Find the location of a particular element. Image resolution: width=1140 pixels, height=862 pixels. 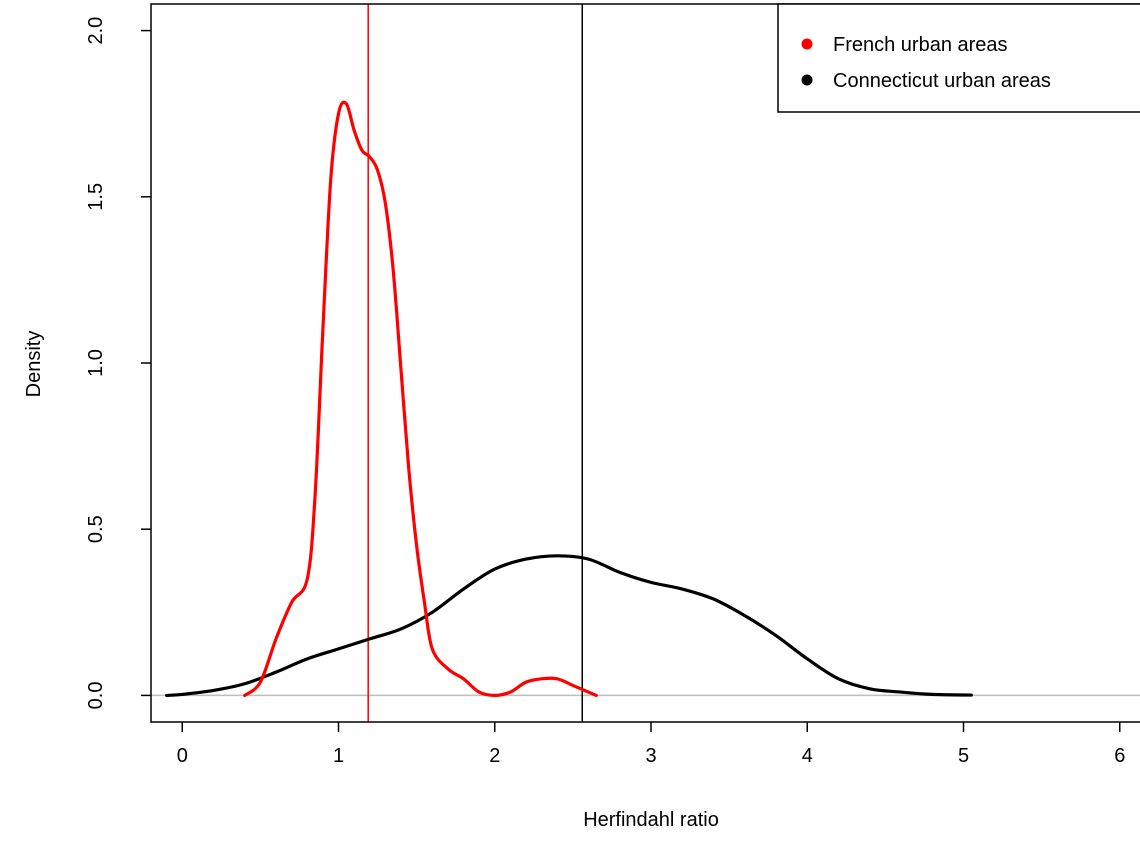

x-tick-label: 5 is located at coordinates (963, 756).